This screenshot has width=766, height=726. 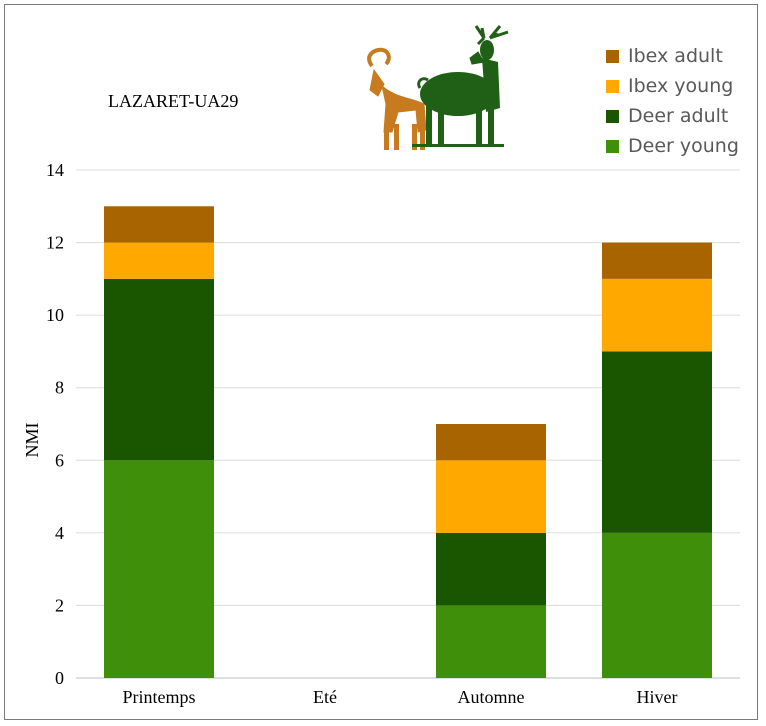 What do you see at coordinates (657, 697) in the screenshot?
I see `x-tick-label: Hiver` at bounding box center [657, 697].